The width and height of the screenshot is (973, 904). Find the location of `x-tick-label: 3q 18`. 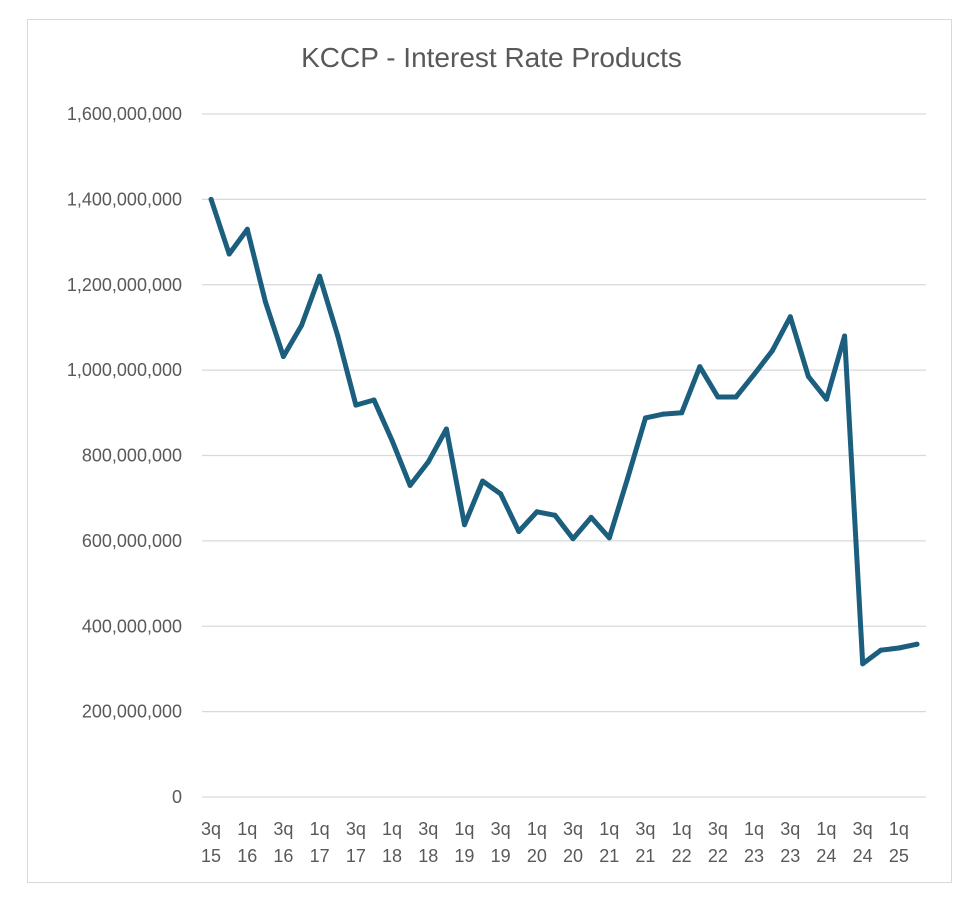

x-tick-label: 3q 18 is located at coordinates (428, 842).